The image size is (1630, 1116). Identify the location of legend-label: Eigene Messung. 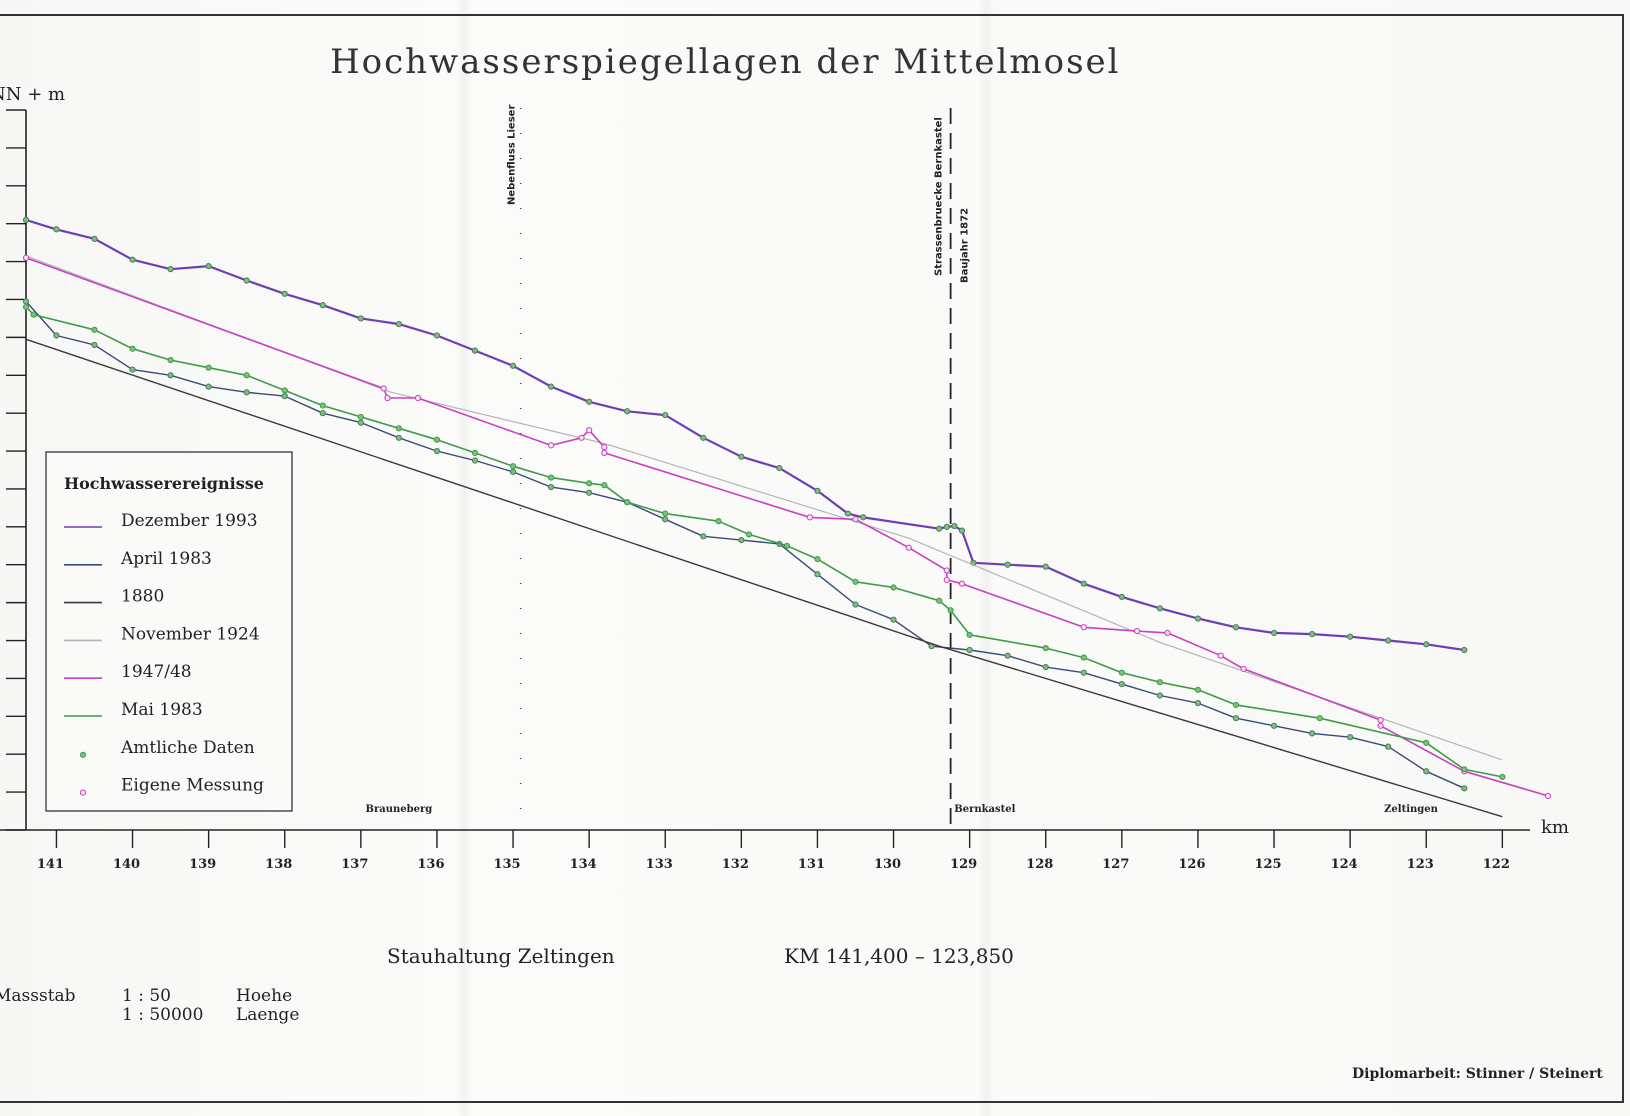
(192, 786).